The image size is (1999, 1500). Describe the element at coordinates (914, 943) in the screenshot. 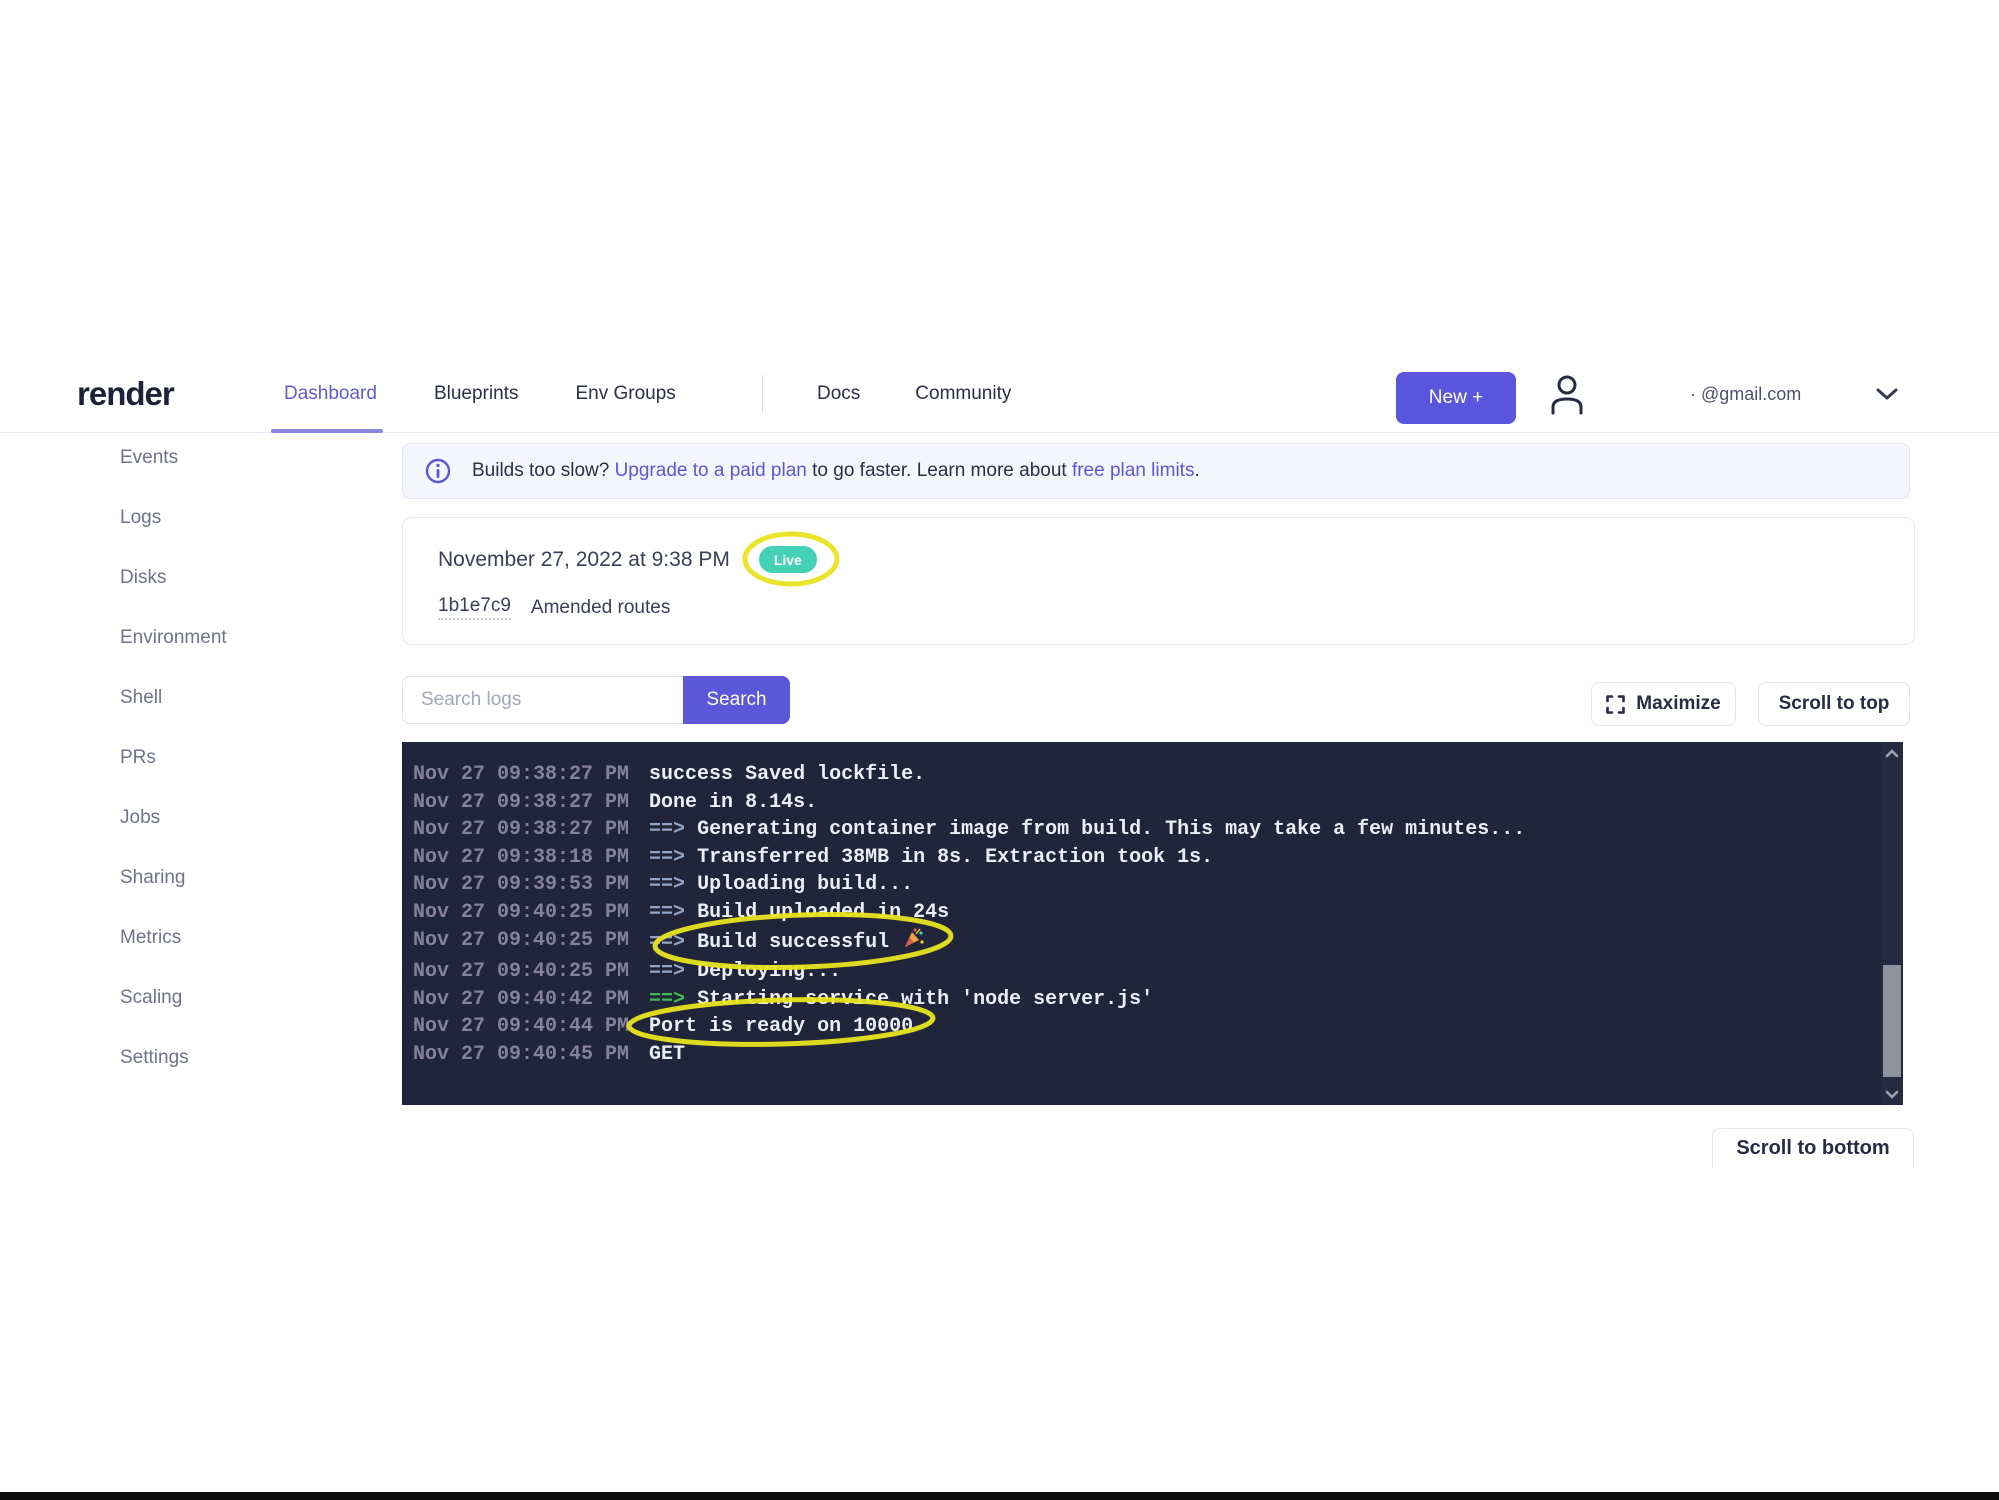

I see `party-popper-icon` at that location.